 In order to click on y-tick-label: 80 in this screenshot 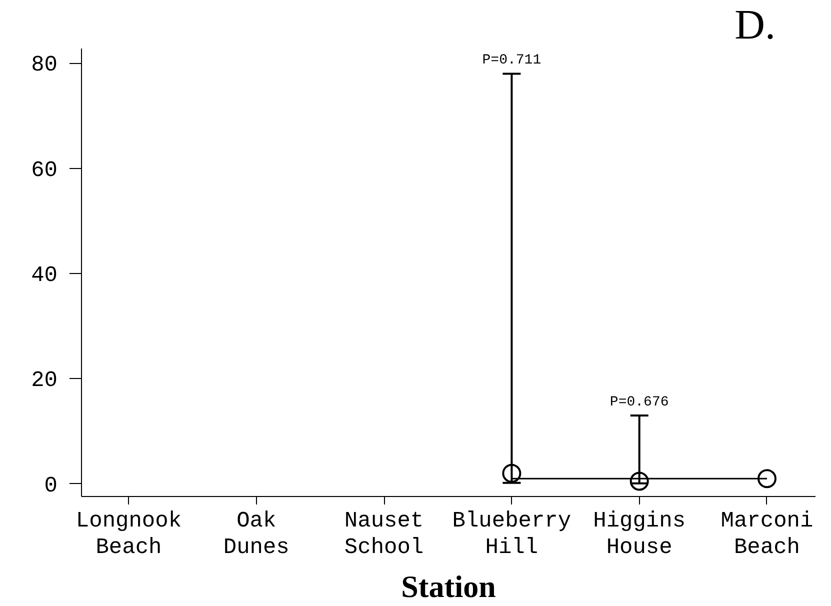, I will do `click(44, 65)`.